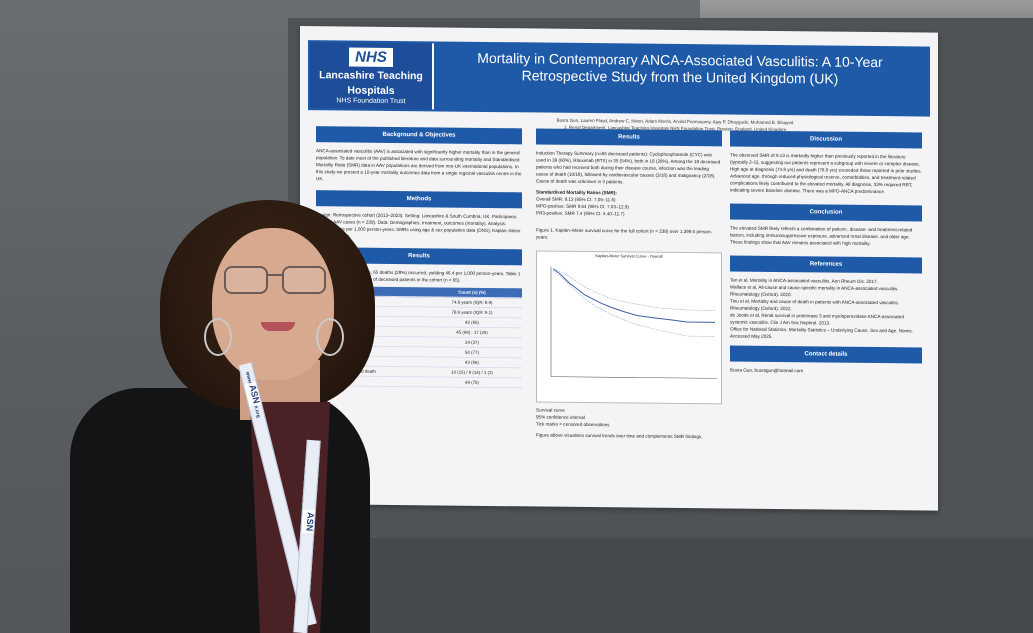  Describe the element at coordinates (419, 199) in the screenshot. I see `methods-heading: Methods` at that location.